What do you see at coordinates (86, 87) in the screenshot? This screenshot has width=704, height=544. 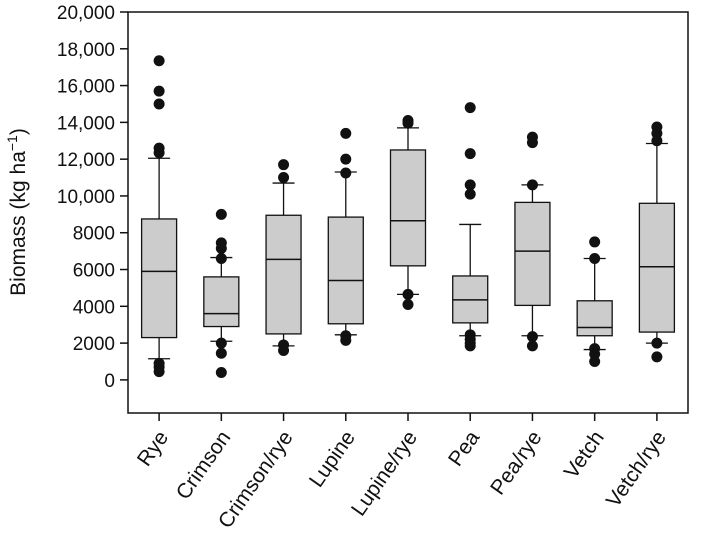 I see `y-tick-label: 16,000` at bounding box center [86, 87].